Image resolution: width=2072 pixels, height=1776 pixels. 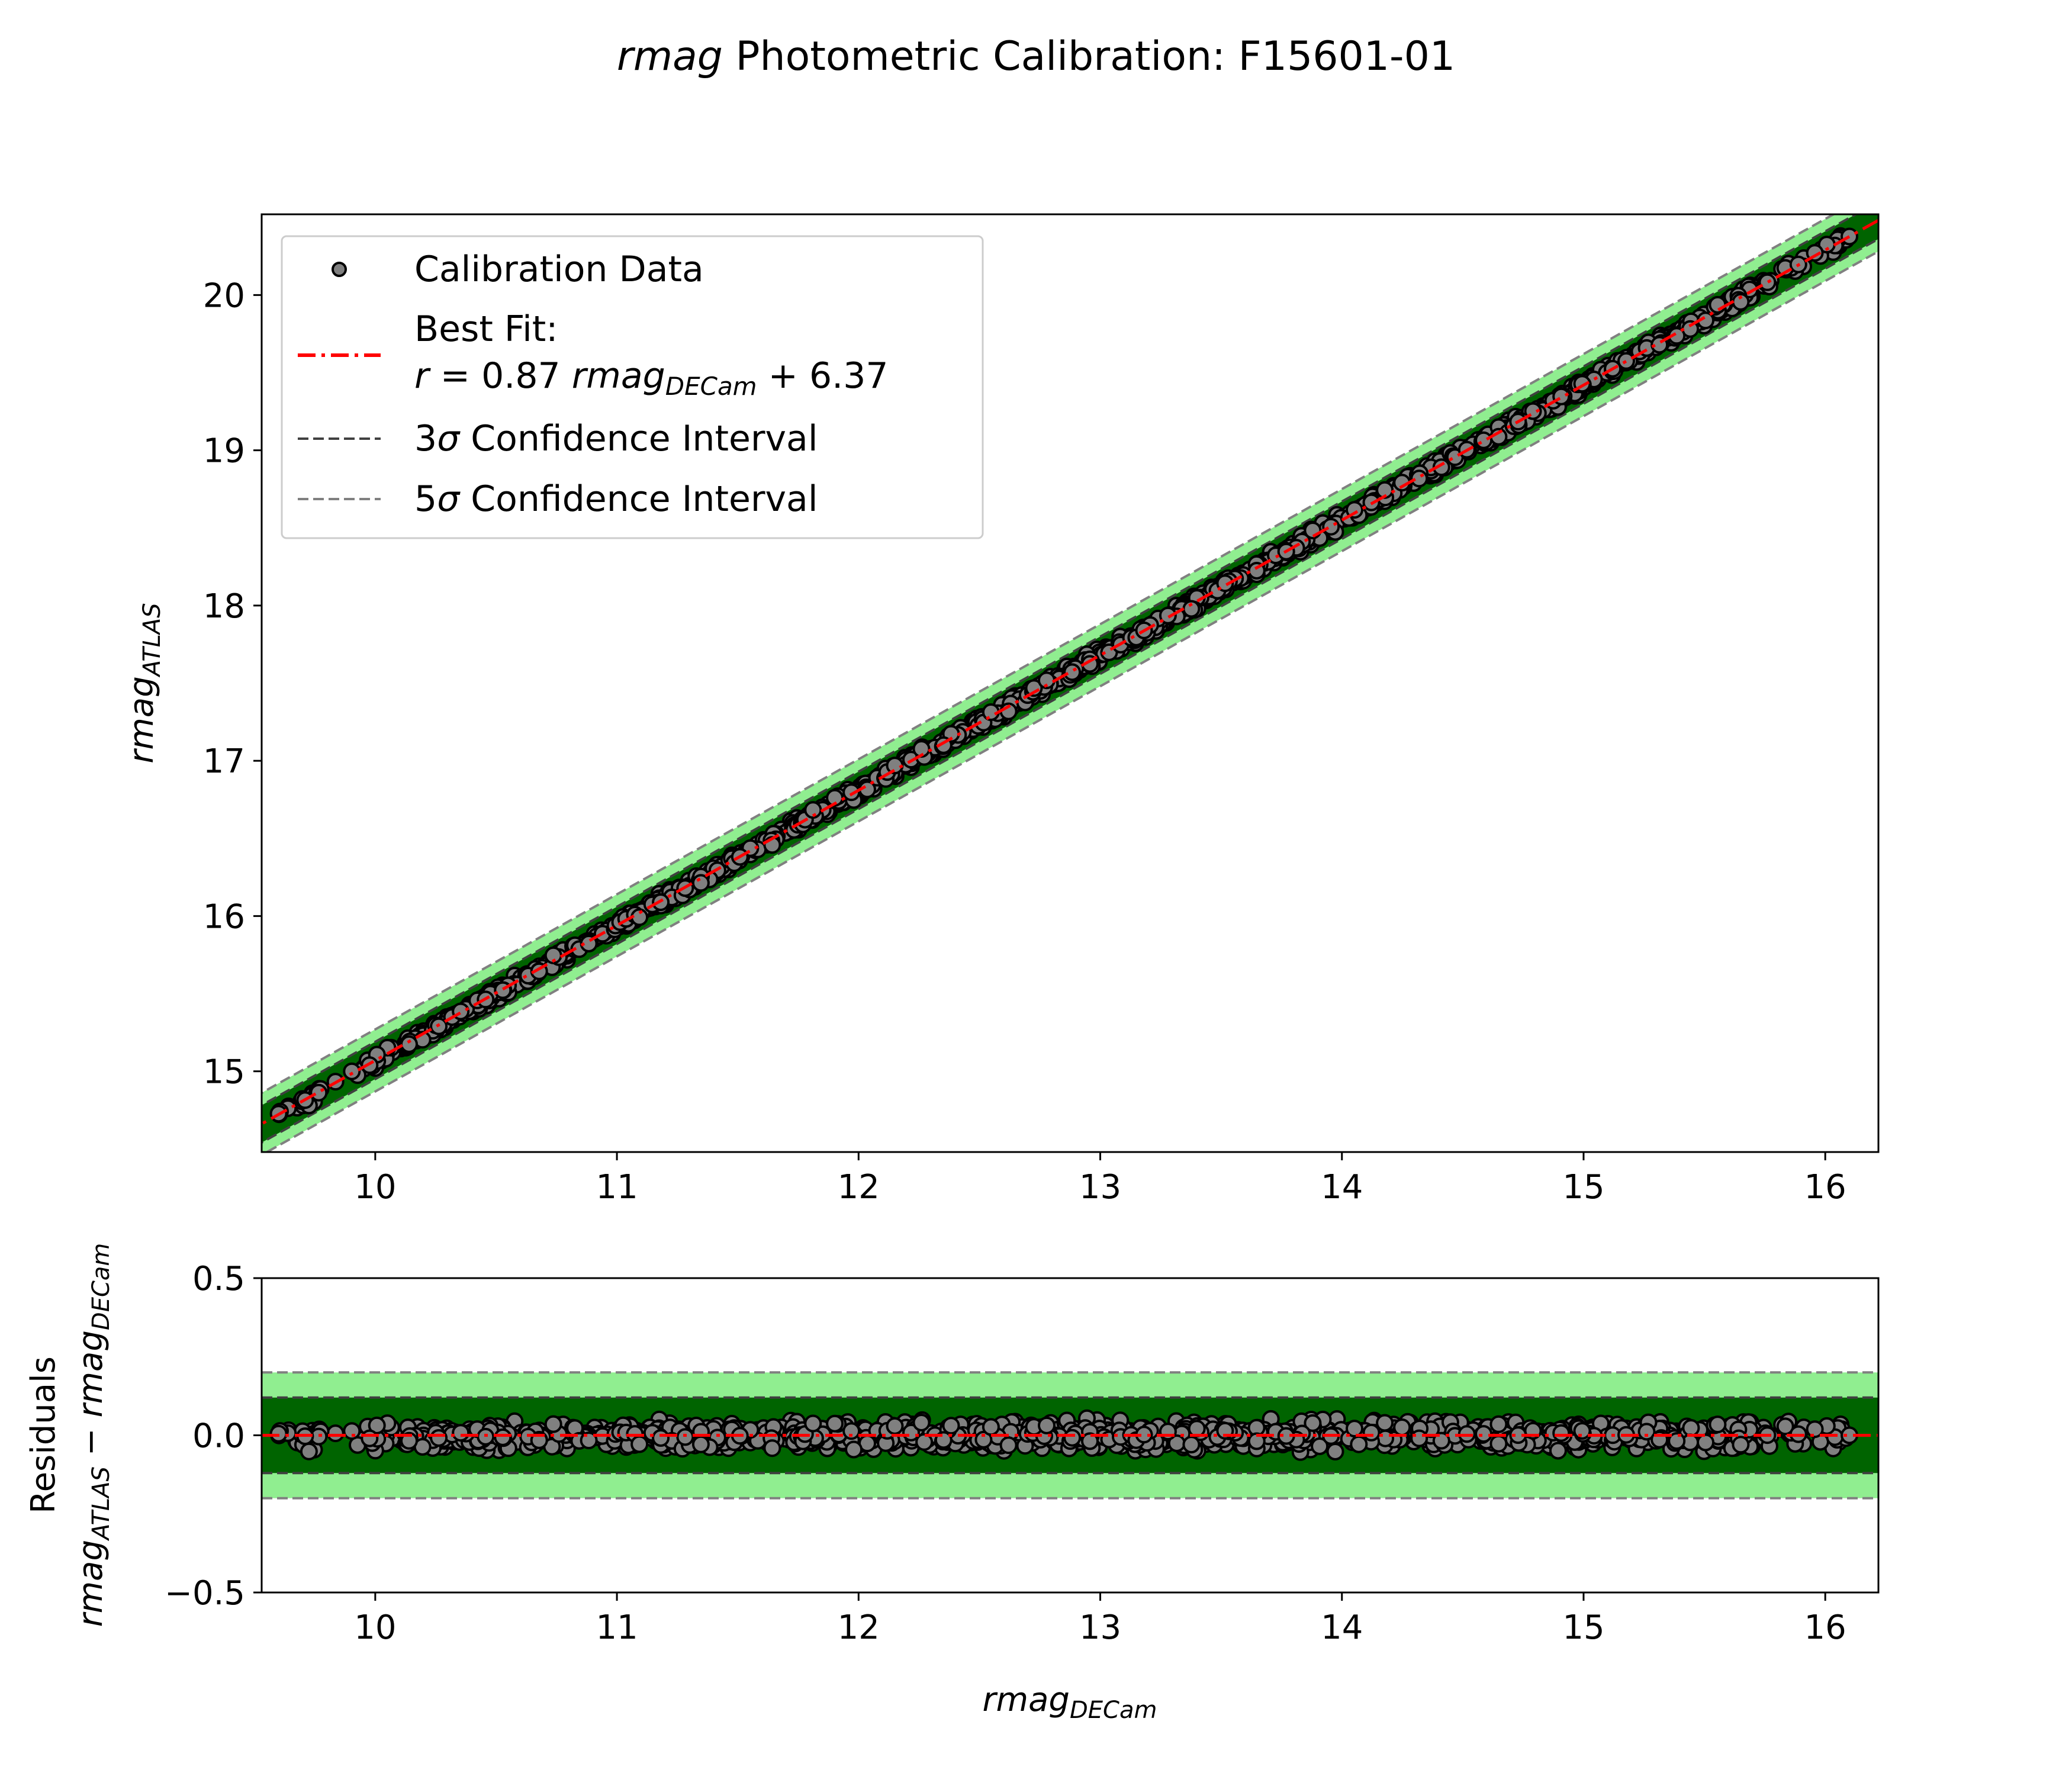 I want to click on legend-5sigma-num: 5, so click(x=425, y=499).